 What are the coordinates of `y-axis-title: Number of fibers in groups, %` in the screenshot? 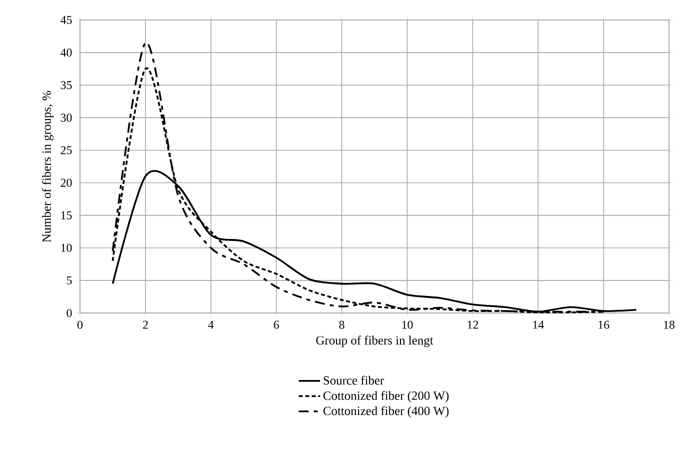 It's located at (48, 166).